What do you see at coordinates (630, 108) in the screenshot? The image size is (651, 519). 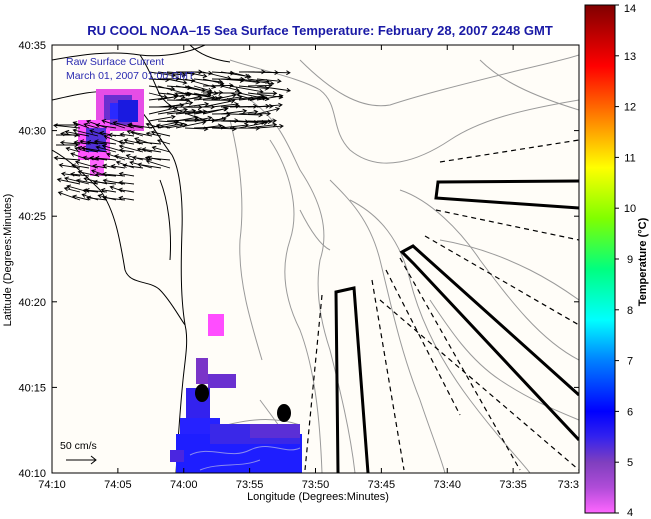 I see `colorbar-tick-label: 12` at bounding box center [630, 108].